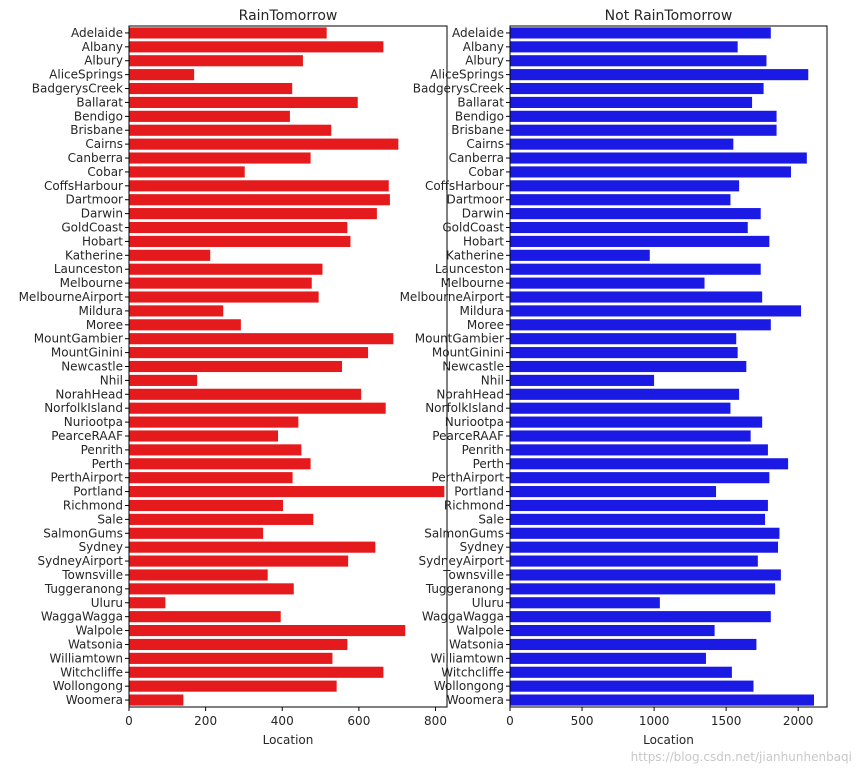 The height and width of the screenshot is (772, 860). I want to click on bar-no-rain-cairns, so click(622, 144).